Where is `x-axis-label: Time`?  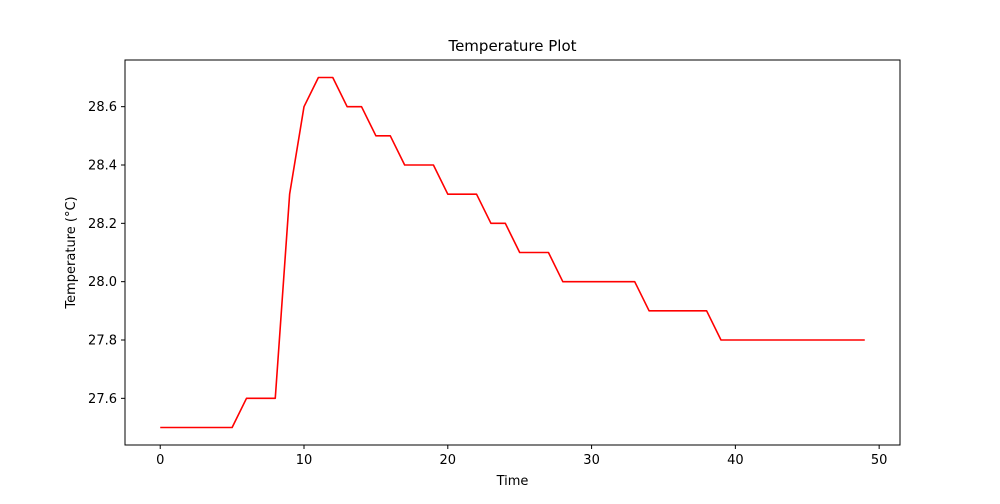 x-axis-label: Time is located at coordinates (512, 481).